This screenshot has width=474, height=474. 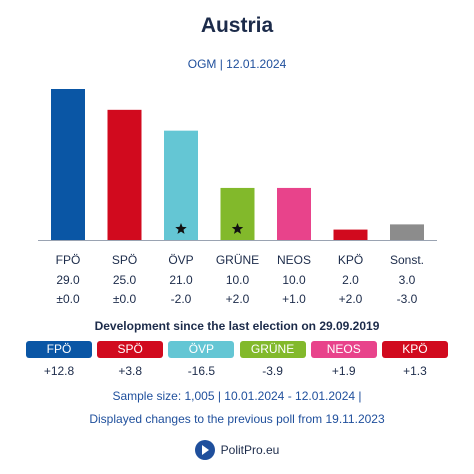 I want to click on development-value-5: +1.3, so click(x=415, y=371).